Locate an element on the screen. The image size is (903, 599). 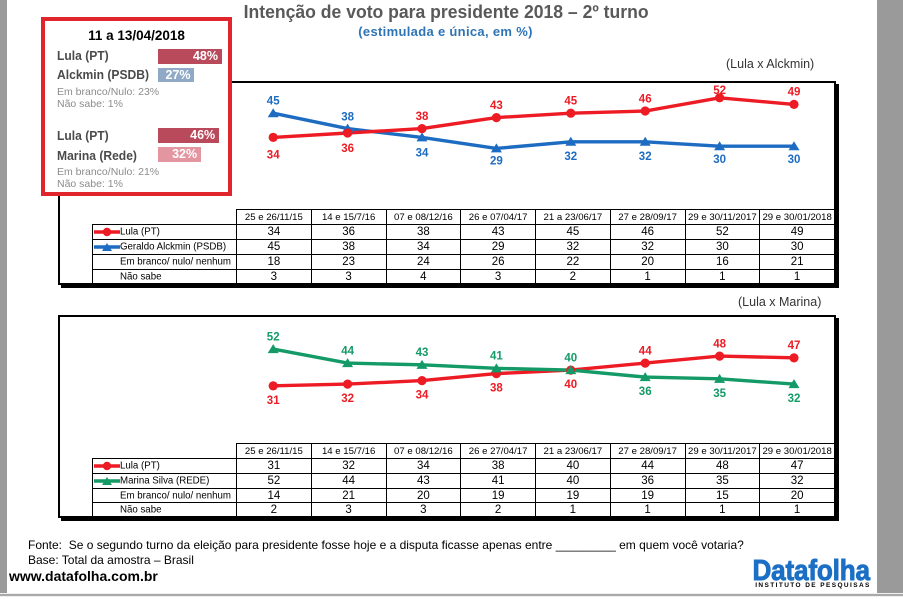
svg-text: 29 is located at coordinates (496, 162).